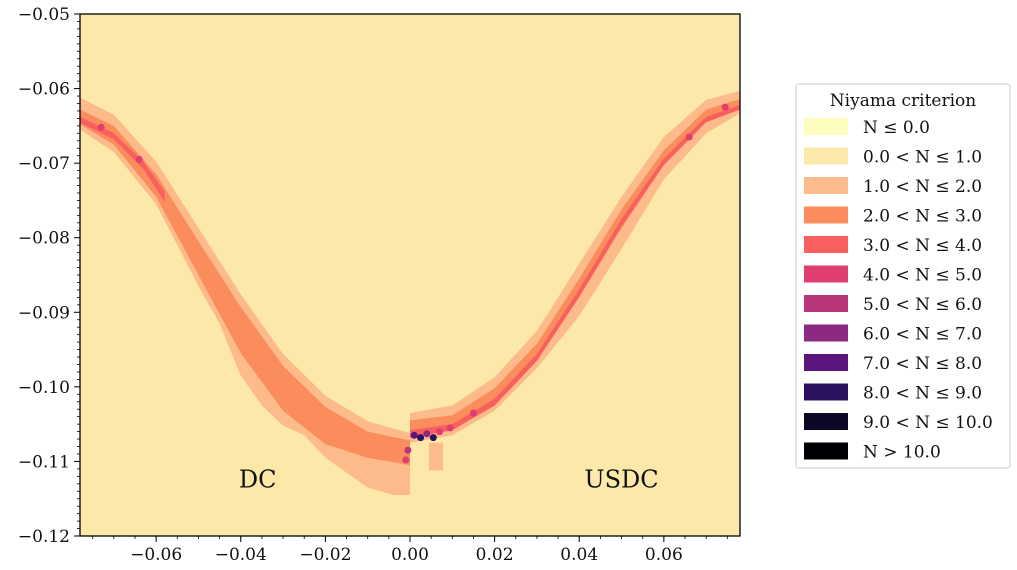 The image size is (1017, 570). What do you see at coordinates (664, 555) in the screenshot?
I see `x-tick-label: 0.06` at bounding box center [664, 555].